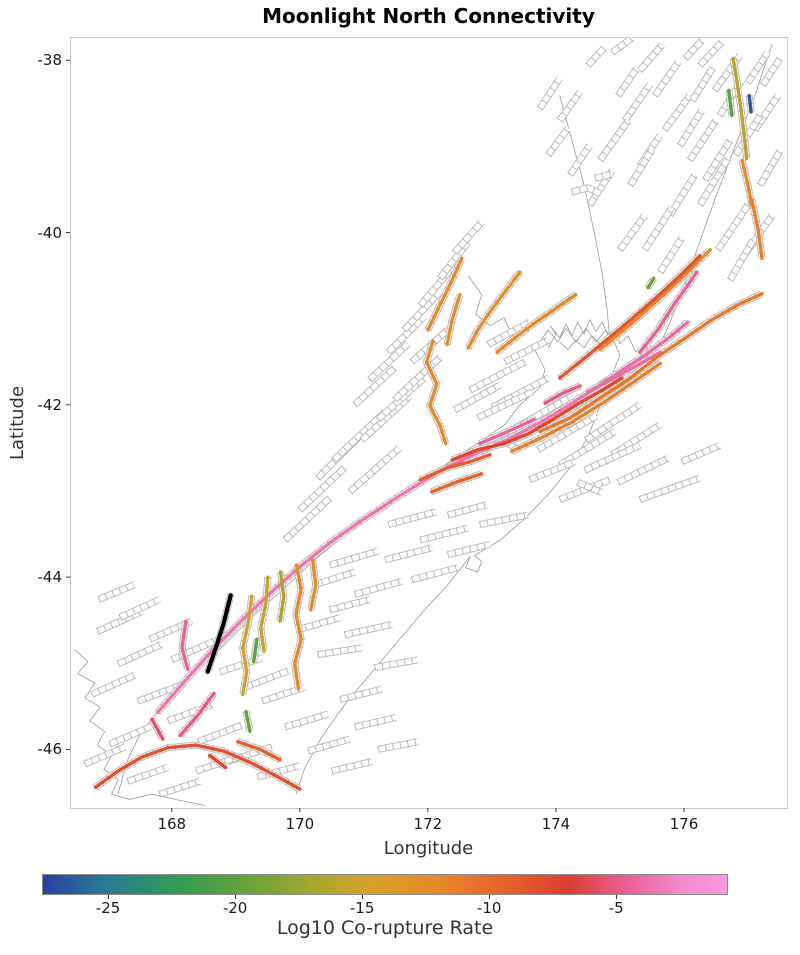  I want to click on y-tick-label: -42, so click(50, 404).